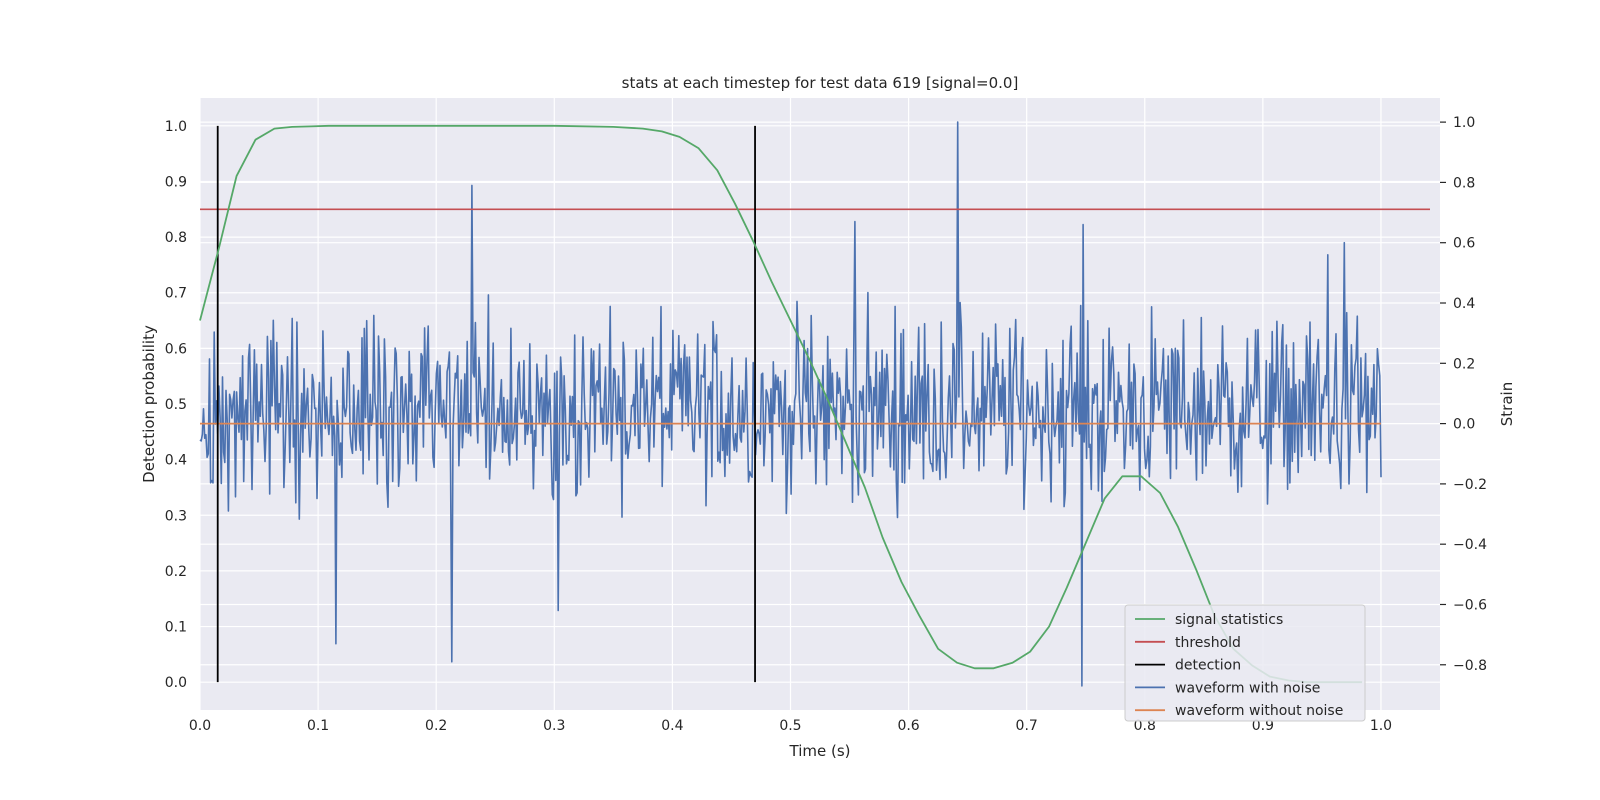 The image size is (1600, 800). I want to click on y-tick-label: 0.7, so click(176, 294).